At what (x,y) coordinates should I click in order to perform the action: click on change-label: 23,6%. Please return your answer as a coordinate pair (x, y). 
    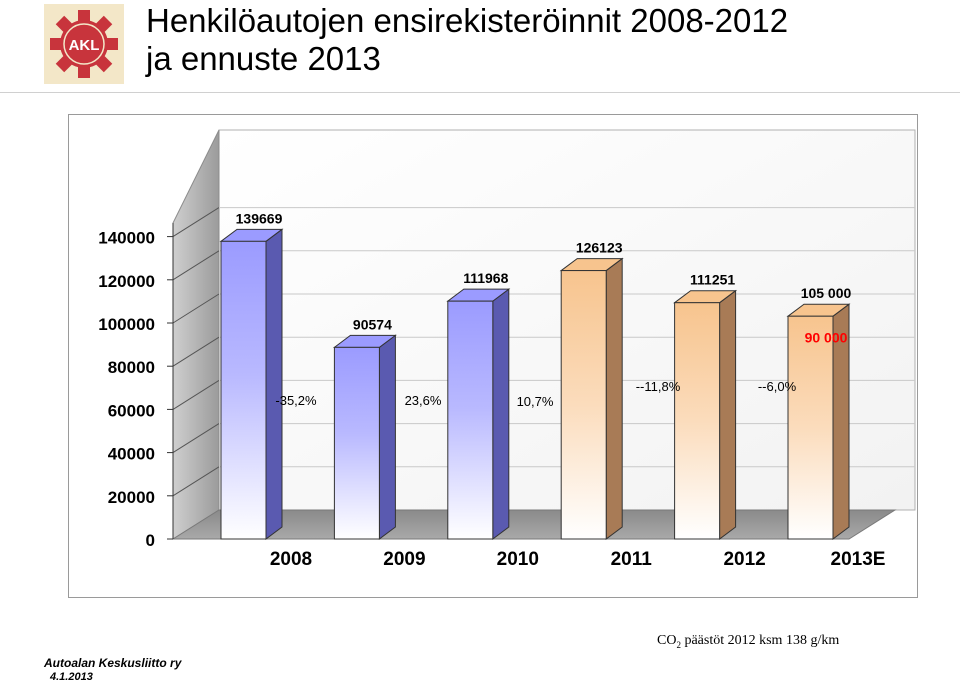
    Looking at the image, I should click on (423, 400).